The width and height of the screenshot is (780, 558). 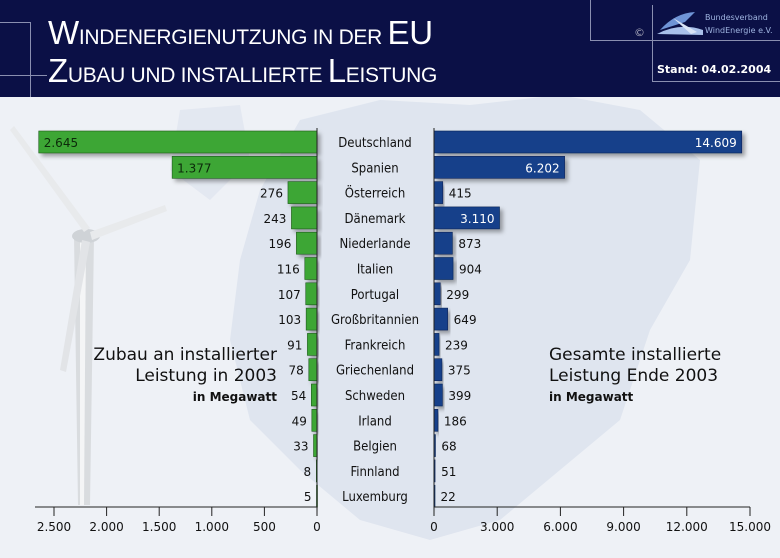 I want to click on gesamt-value-label: 186, so click(x=455, y=421).